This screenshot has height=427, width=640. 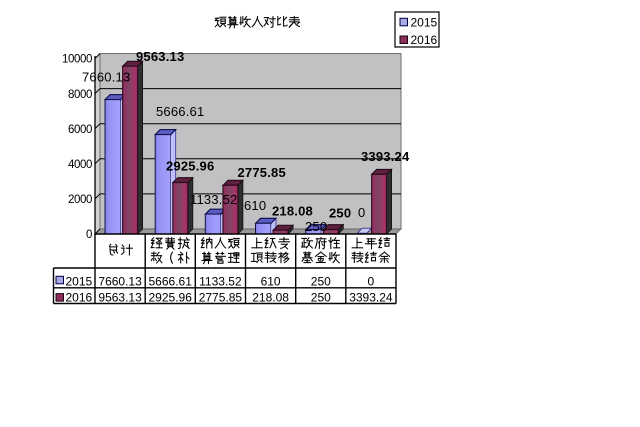 I want to click on svg-text: 2000, so click(x=80, y=200).